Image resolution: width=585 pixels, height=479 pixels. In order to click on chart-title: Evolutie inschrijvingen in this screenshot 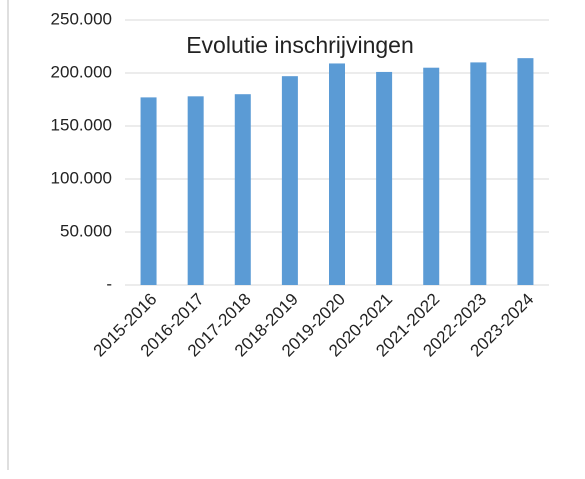, I will do `click(300, 45)`.